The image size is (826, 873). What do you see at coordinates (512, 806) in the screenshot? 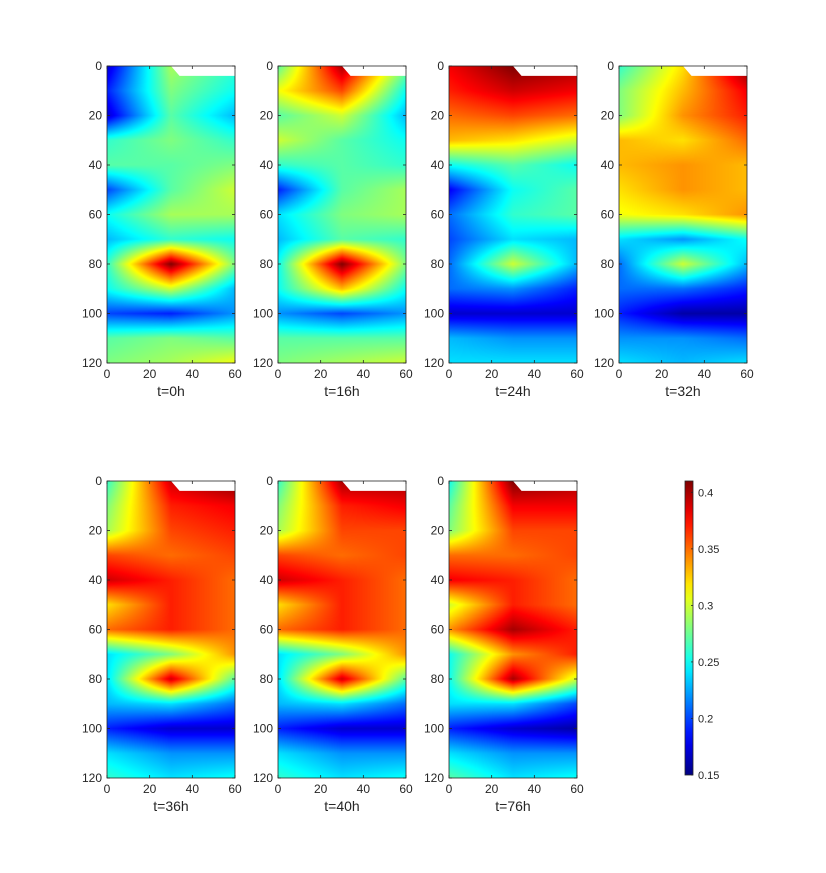
I see `panel-title: t=76h` at bounding box center [512, 806].